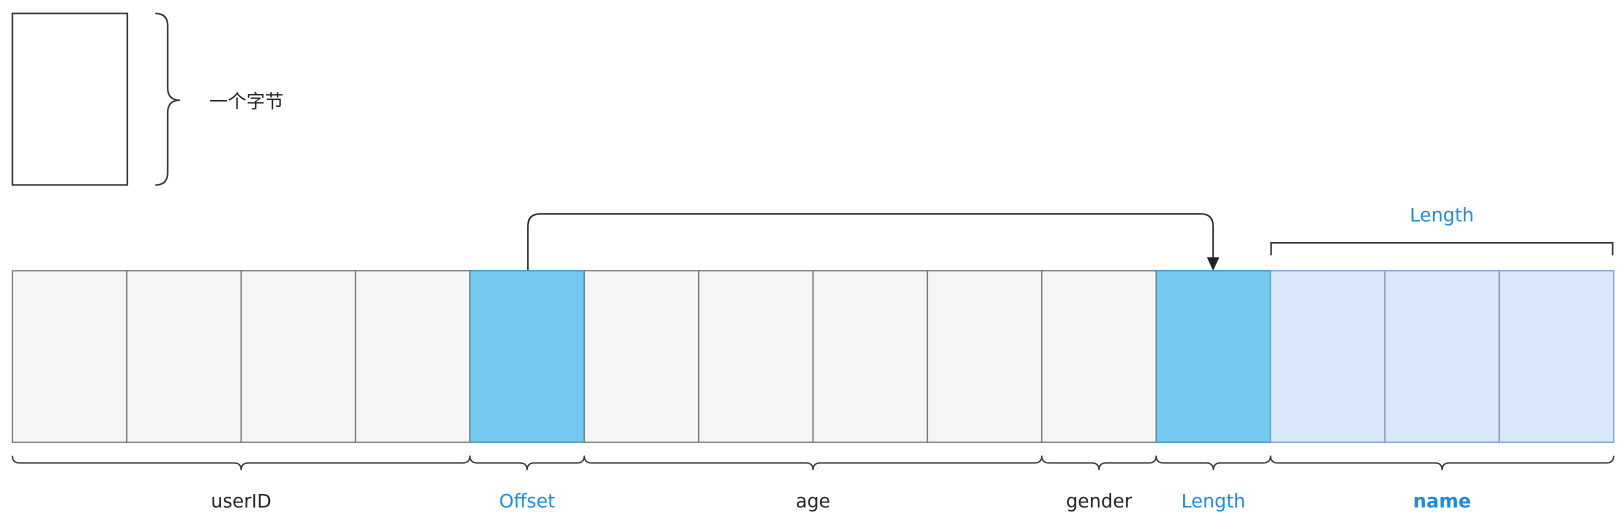  Describe the element at coordinates (1442, 249) in the screenshot. I see `name-span-bracket` at that location.